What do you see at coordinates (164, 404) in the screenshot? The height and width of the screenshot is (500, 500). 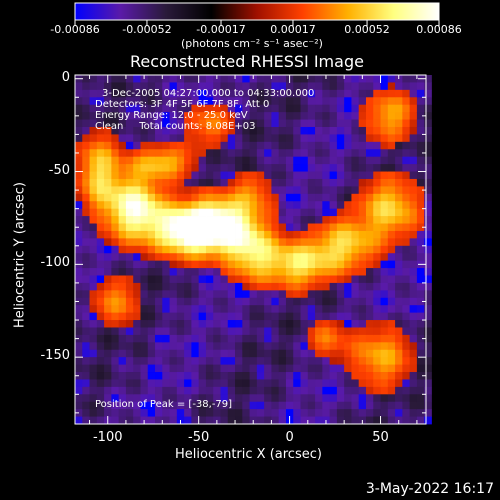 I see `annotation-peak-position: Position of Peak = [-38,-79]` at bounding box center [164, 404].